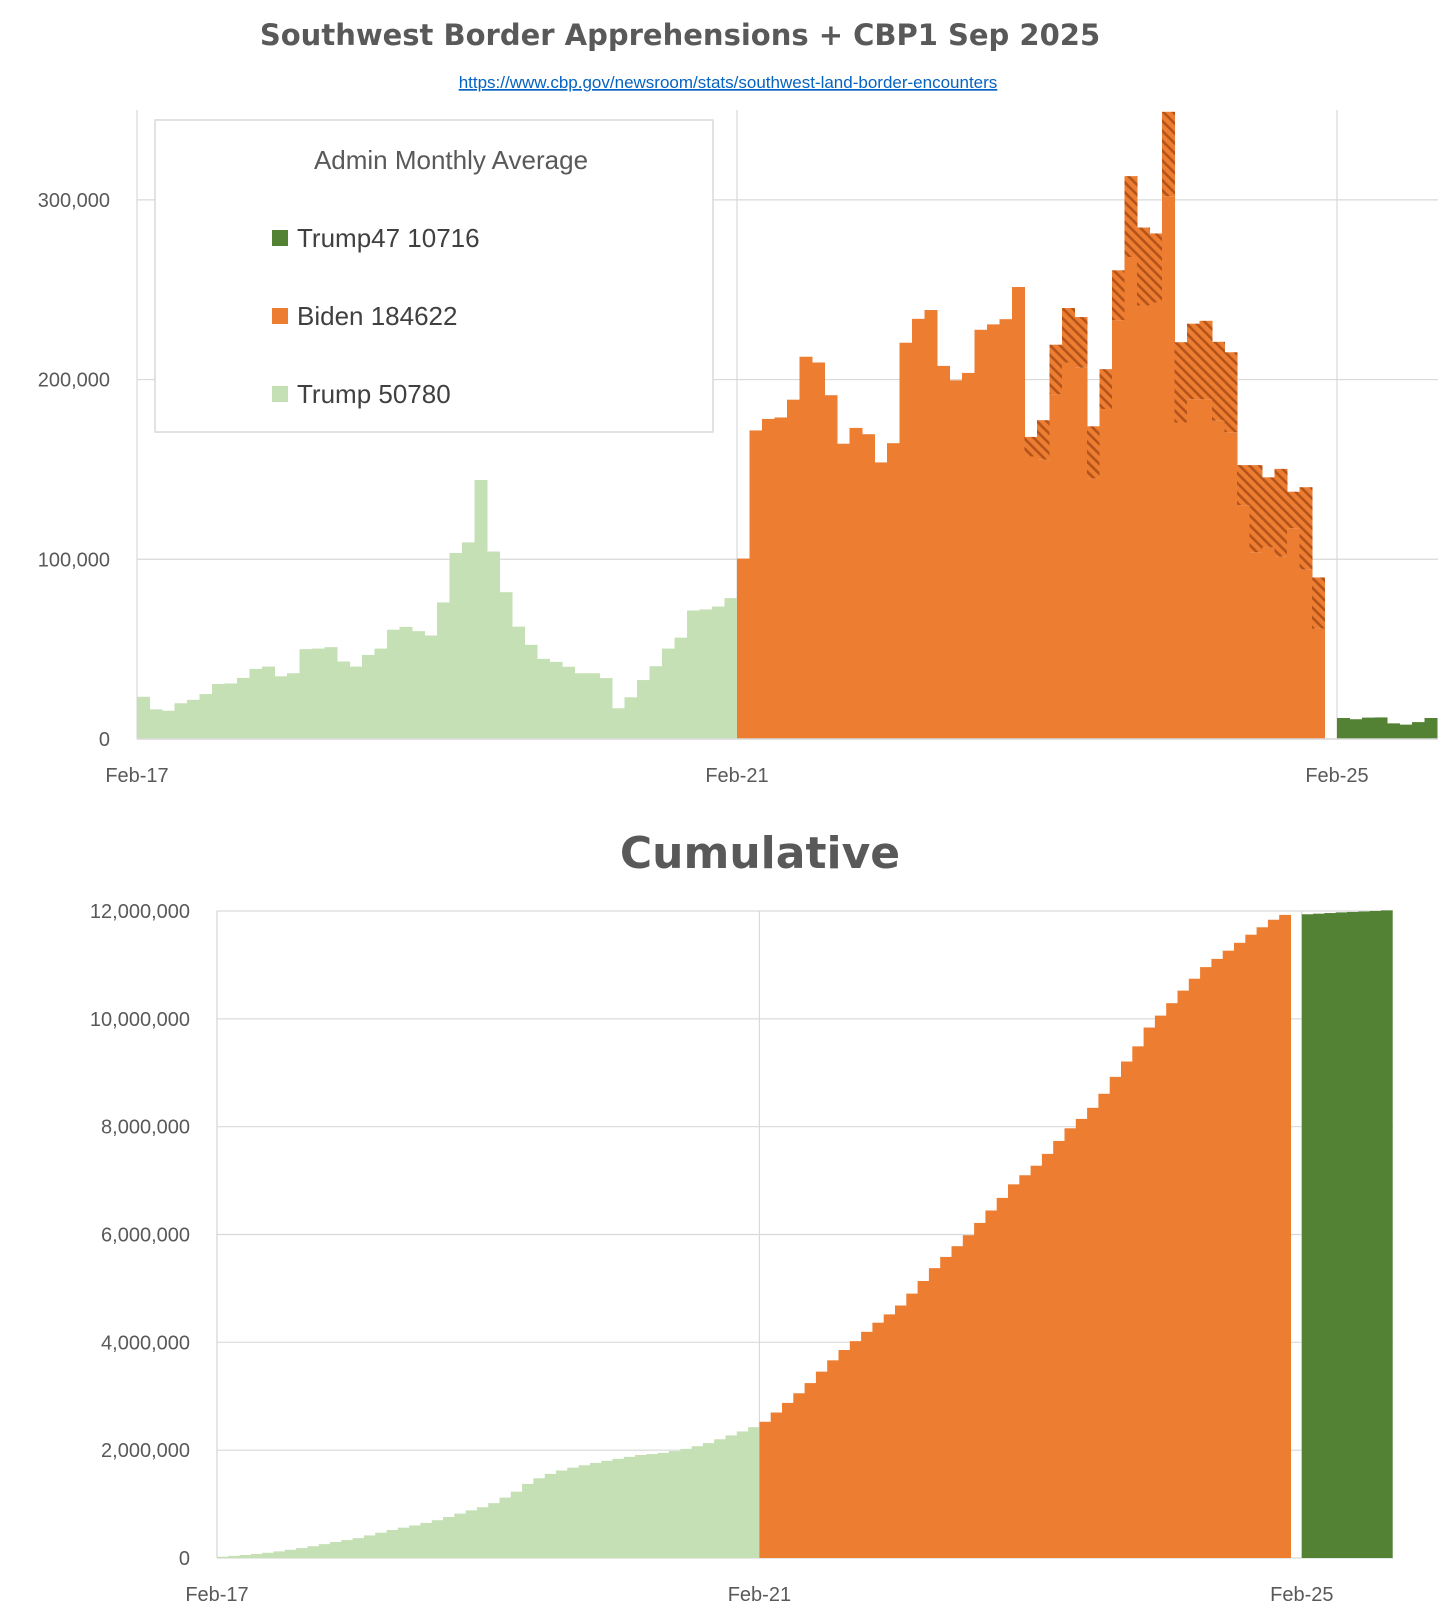  I want to click on chart2-xtick-label: Feb-17, so click(216, 1595).